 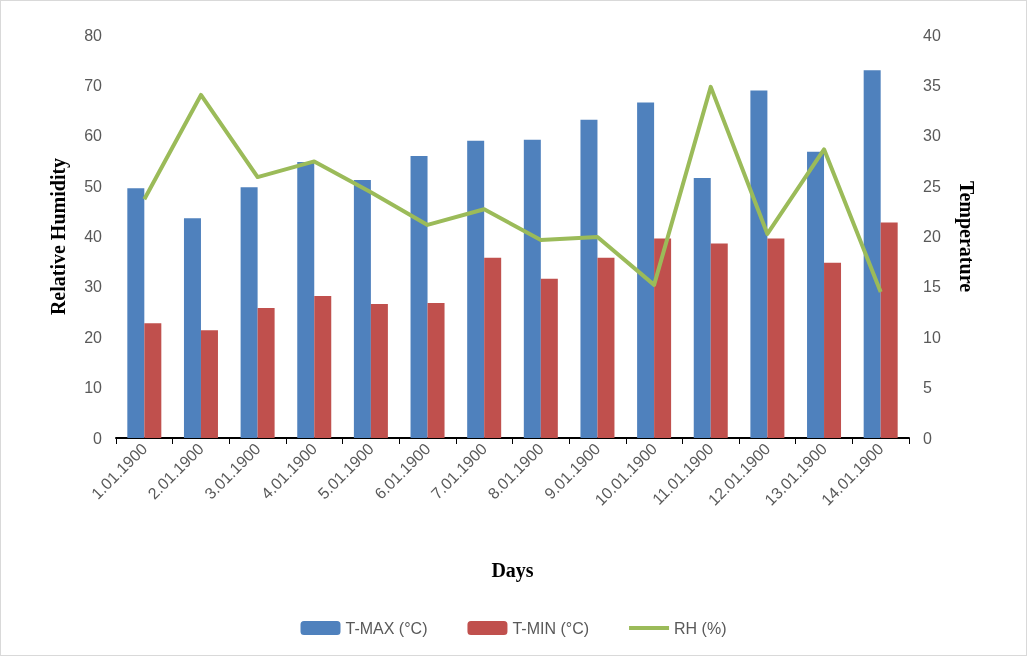 I want to click on y-tick-label: 40, so click(x=93, y=236).